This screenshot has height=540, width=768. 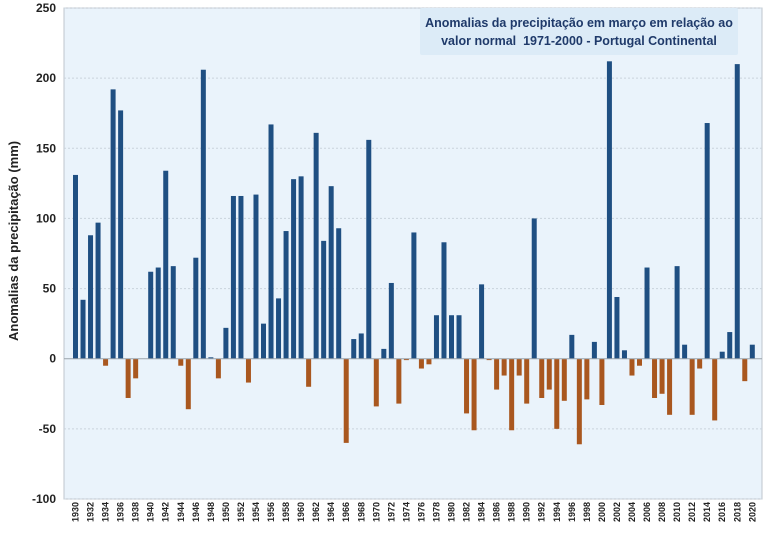 What do you see at coordinates (48, 429) in the screenshot?
I see `y-tick-label: -50` at bounding box center [48, 429].